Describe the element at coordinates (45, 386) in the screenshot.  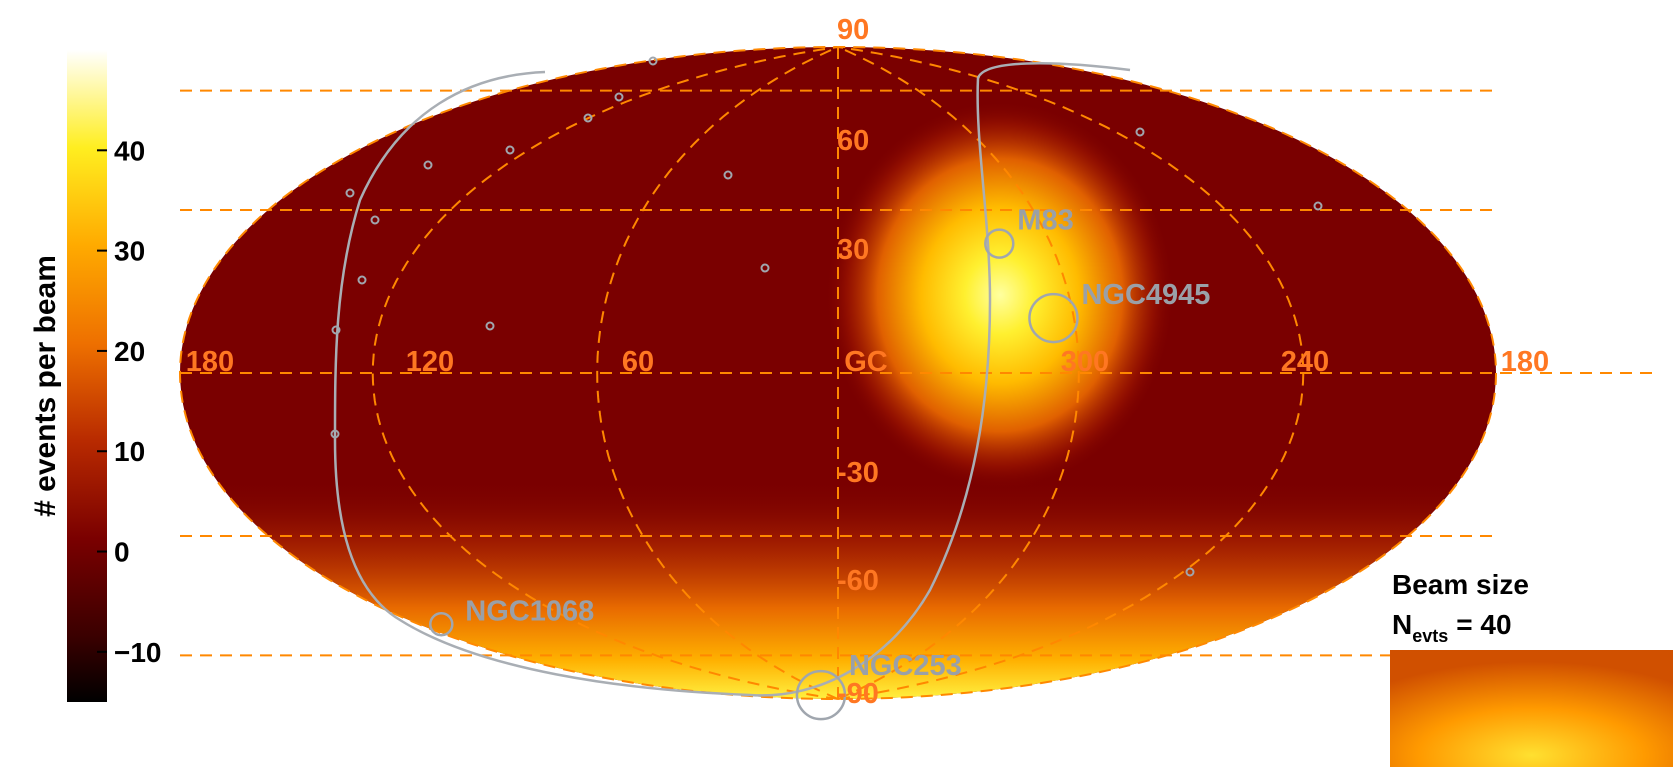
I see `colorbar-label: # events per beam` at that location.